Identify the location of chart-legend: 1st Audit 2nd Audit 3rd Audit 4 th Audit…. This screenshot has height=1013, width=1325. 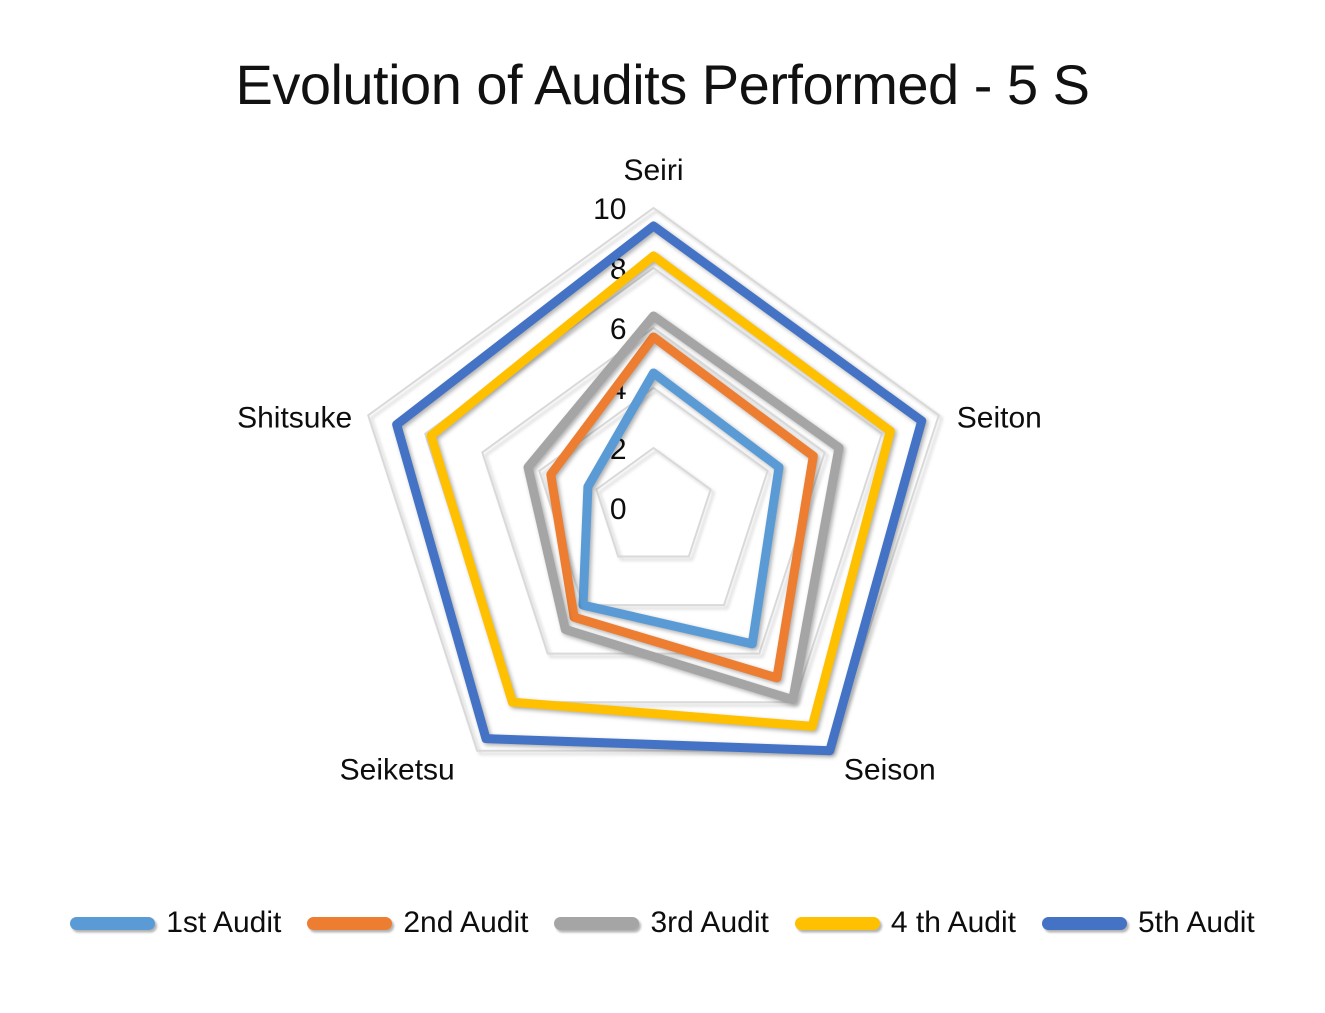
(662, 923).